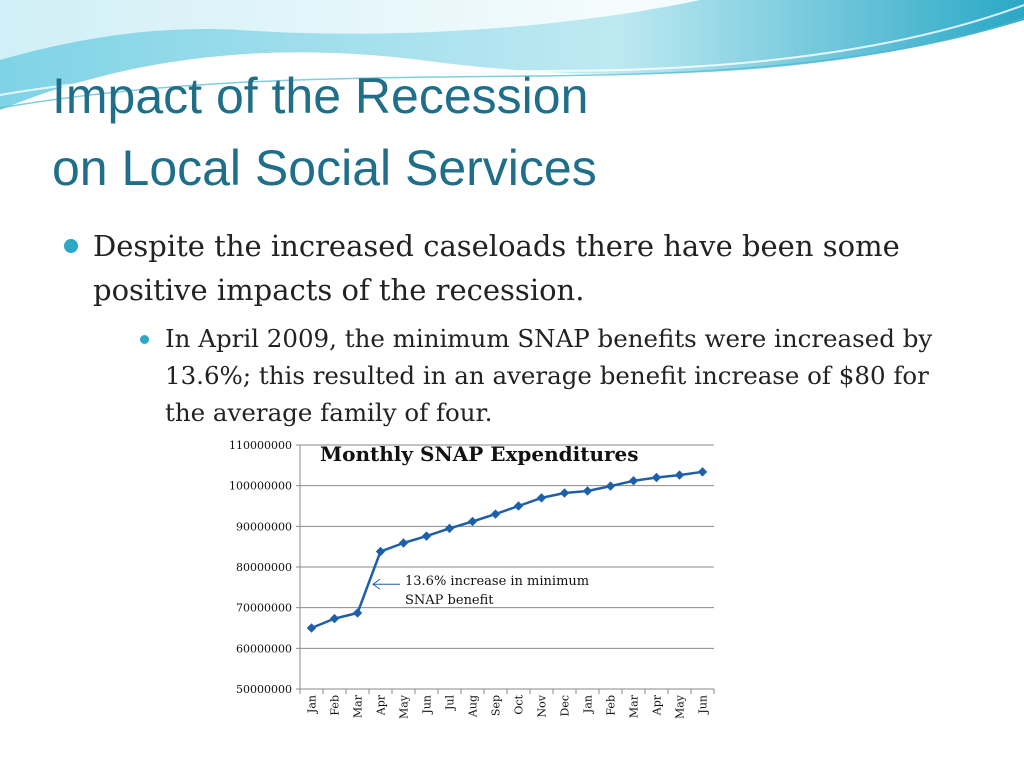 This screenshot has width=1024, height=768. I want to click on gridlines, so click(507, 546).